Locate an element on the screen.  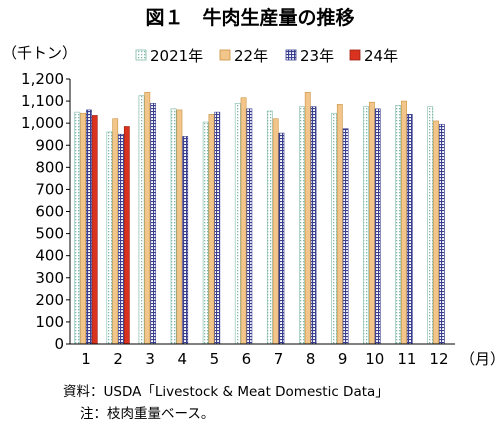
y-tick-label: 300 is located at coordinates (49, 278).